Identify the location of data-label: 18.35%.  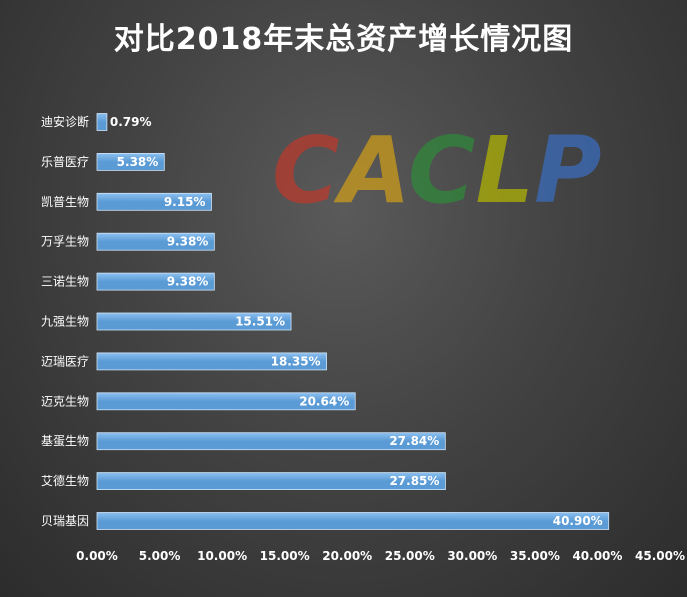
(296, 361).